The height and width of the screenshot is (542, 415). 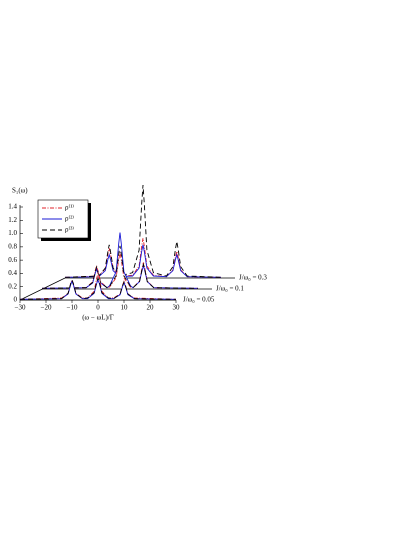 What do you see at coordinates (12, 220) in the screenshot?
I see `y-tick-label: 1.2` at bounding box center [12, 220].